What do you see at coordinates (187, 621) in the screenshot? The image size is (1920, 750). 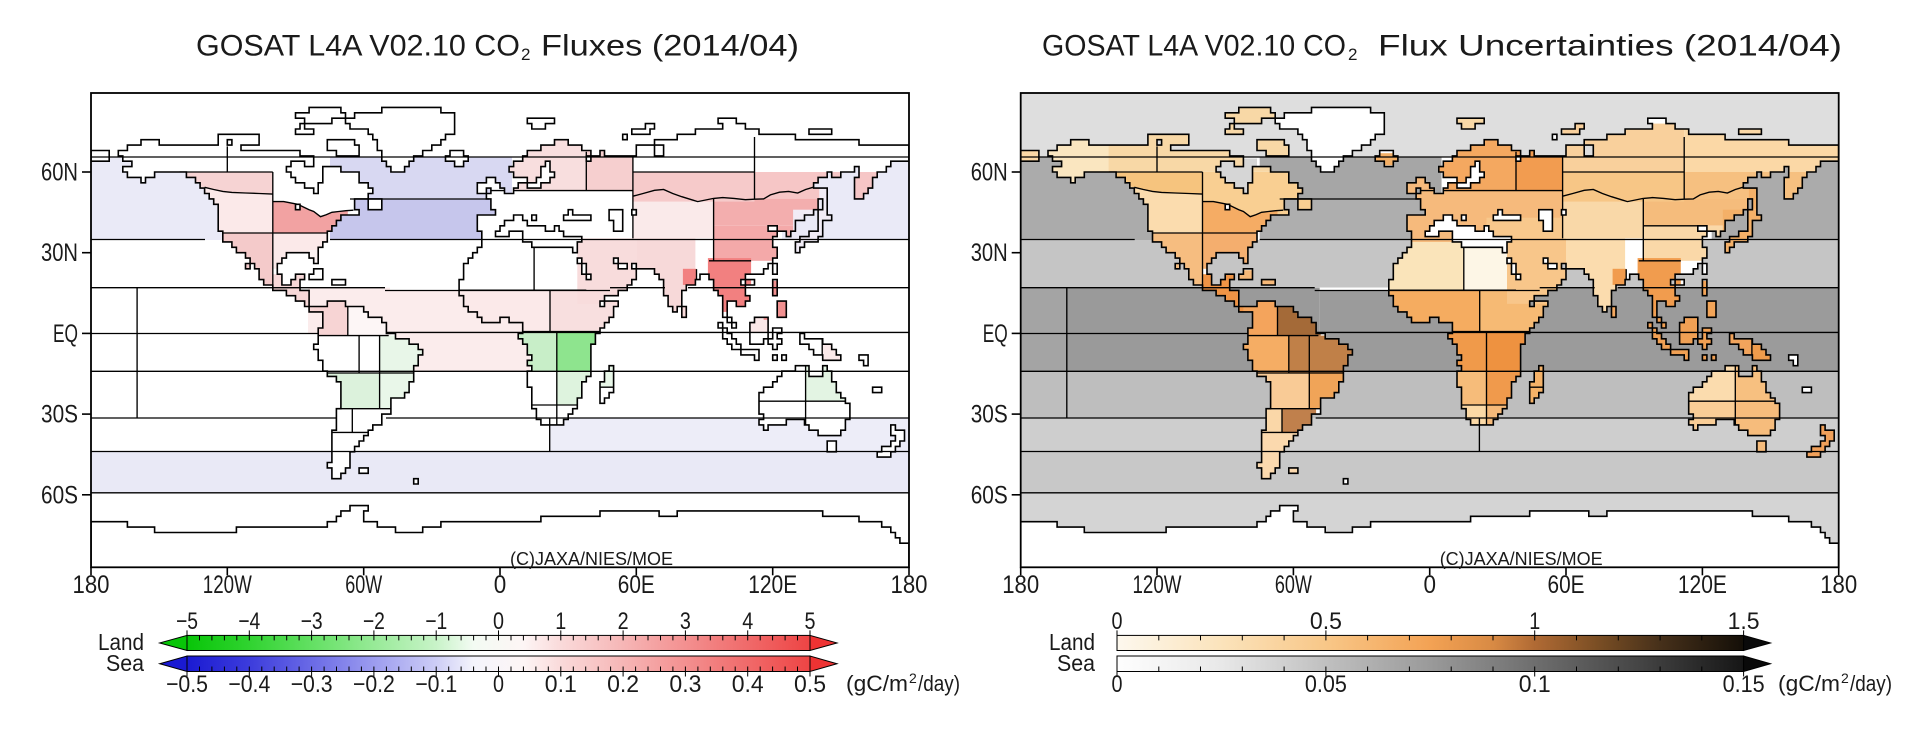 I see `svg-text: −5` at bounding box center [187, 621].